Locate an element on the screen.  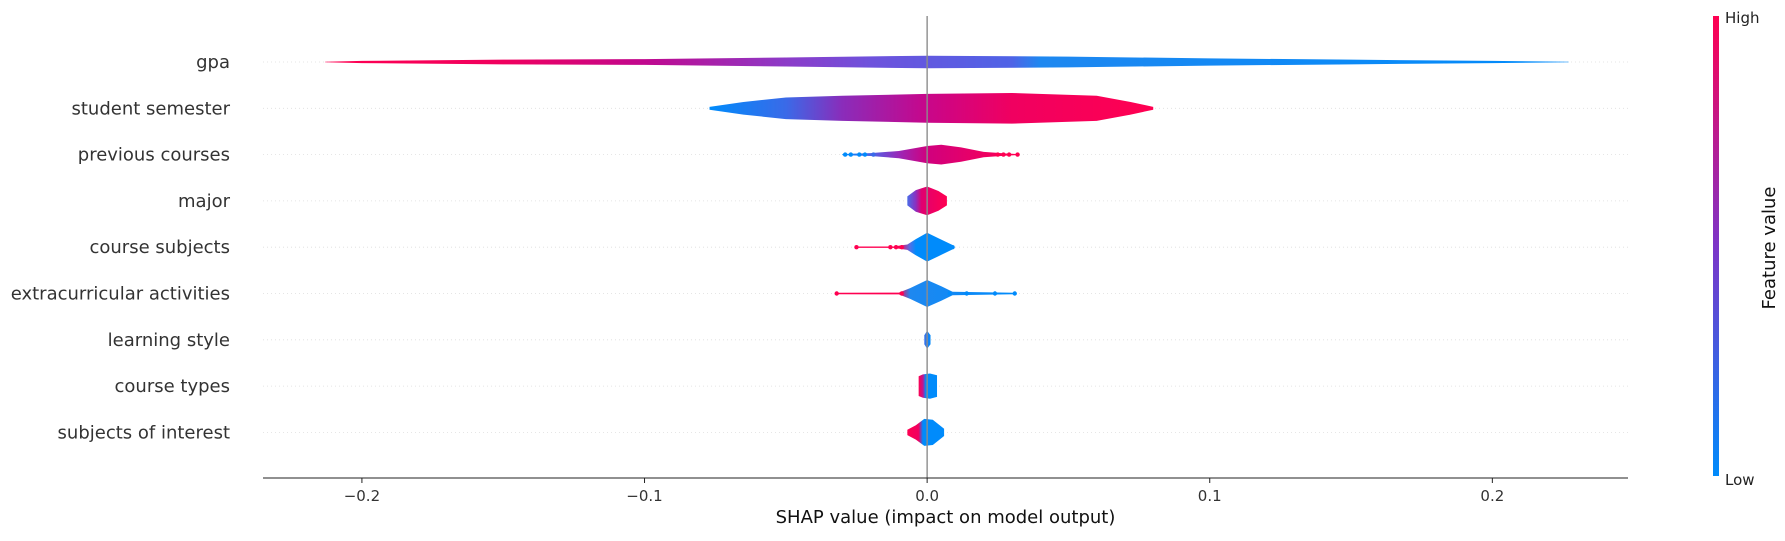
violin-course-subjects is located at coordinates (904, 247).